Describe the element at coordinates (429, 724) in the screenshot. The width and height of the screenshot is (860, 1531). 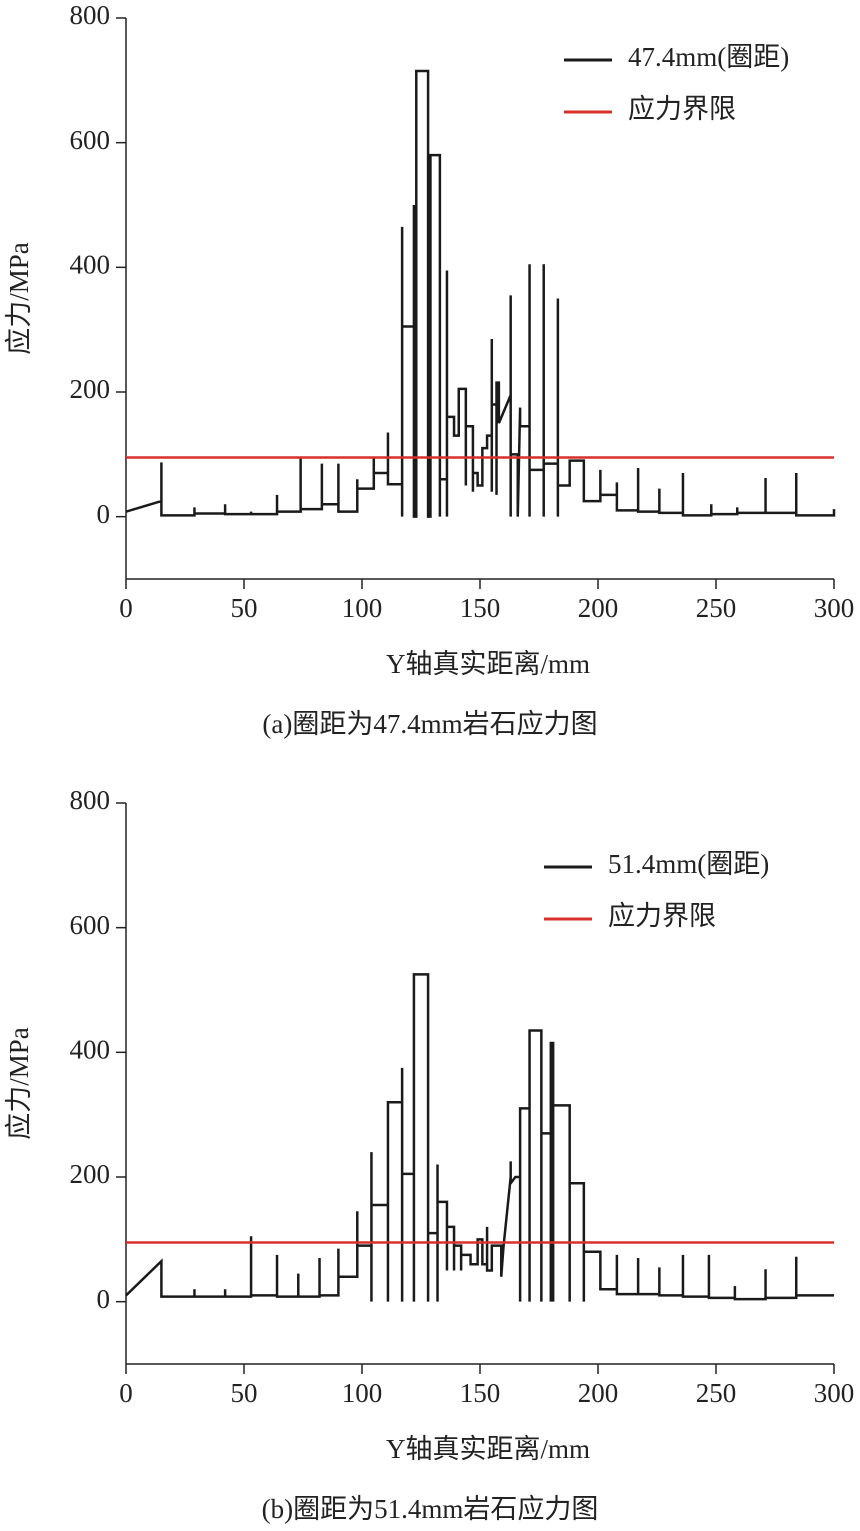
I see `caption: (a)圈距为47.4mm岩石应力图` at that location.